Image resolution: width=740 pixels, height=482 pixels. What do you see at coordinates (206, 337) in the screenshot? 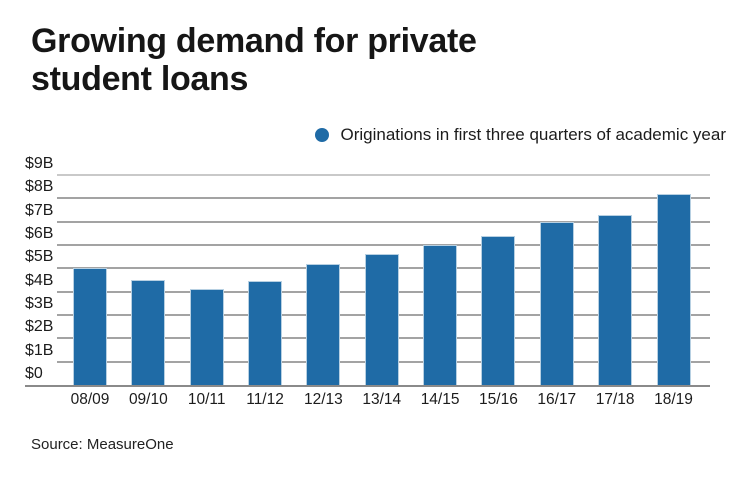
I see `bar-10/11` at bounding box center [206, 337].